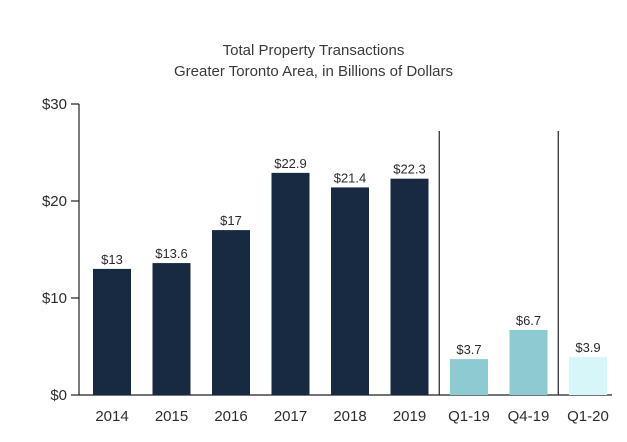 The height and width of the screenshot is (442, 627). Describe the element at coordinates (313, 50) in the screenshot. I see `chart-title: Total Property Transactions` at that location.